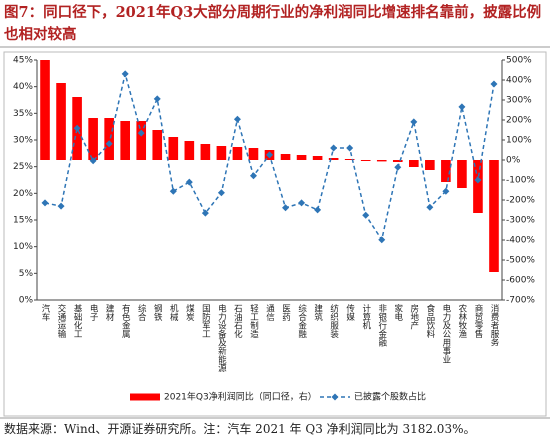 This screenshot has width=550, height=442. I want to click on y-tick-label: 0%, so click(26, 301).